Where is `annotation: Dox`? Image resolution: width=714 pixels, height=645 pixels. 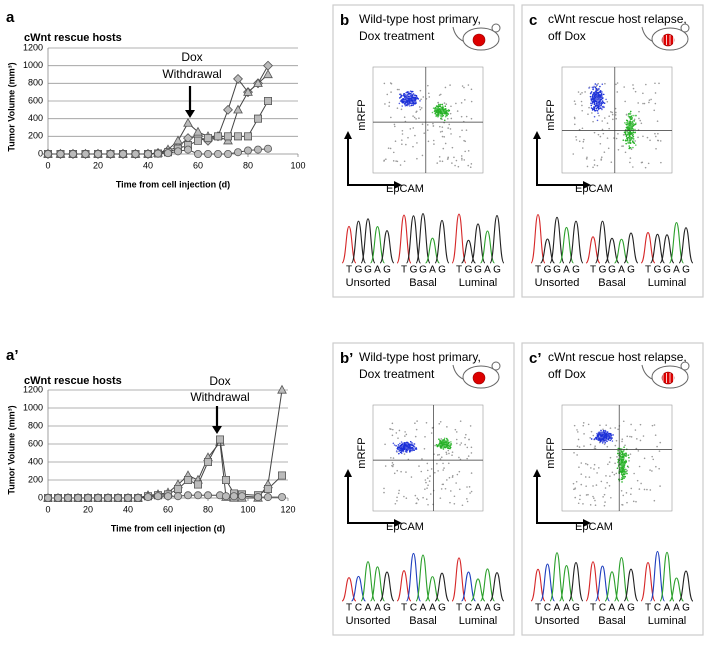 annotation: Dox is located at coordinates (219, 381).